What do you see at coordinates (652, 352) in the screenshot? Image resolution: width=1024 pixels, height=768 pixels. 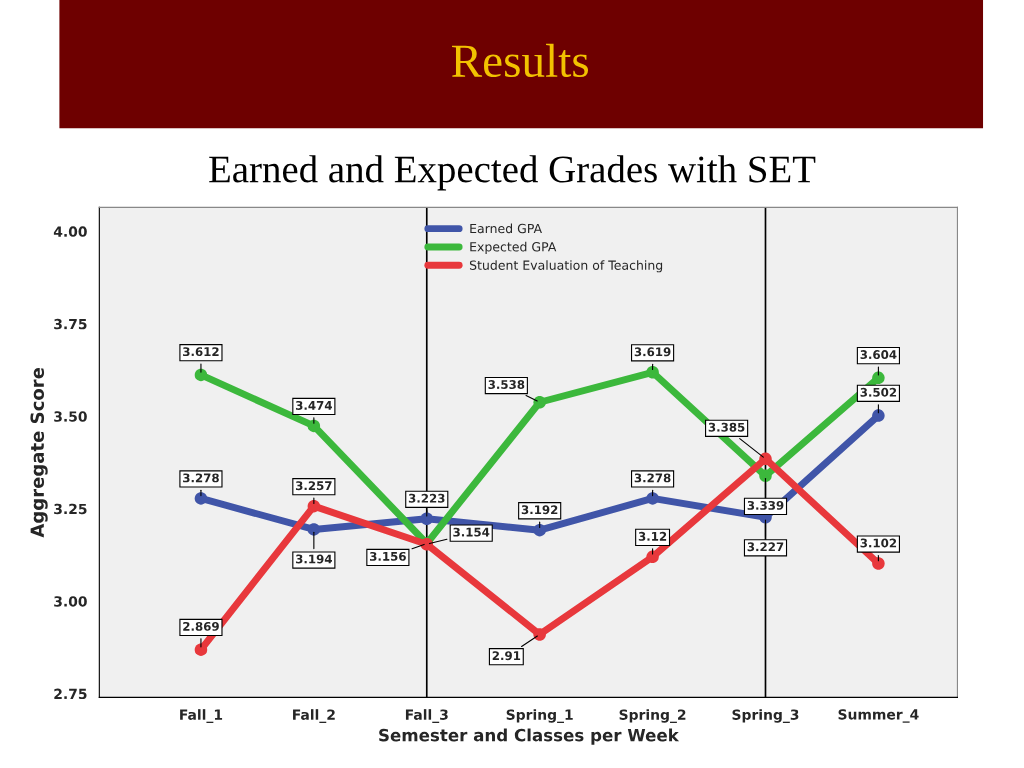 I see `data-label: 3.619` at bounding box center [652, 352].